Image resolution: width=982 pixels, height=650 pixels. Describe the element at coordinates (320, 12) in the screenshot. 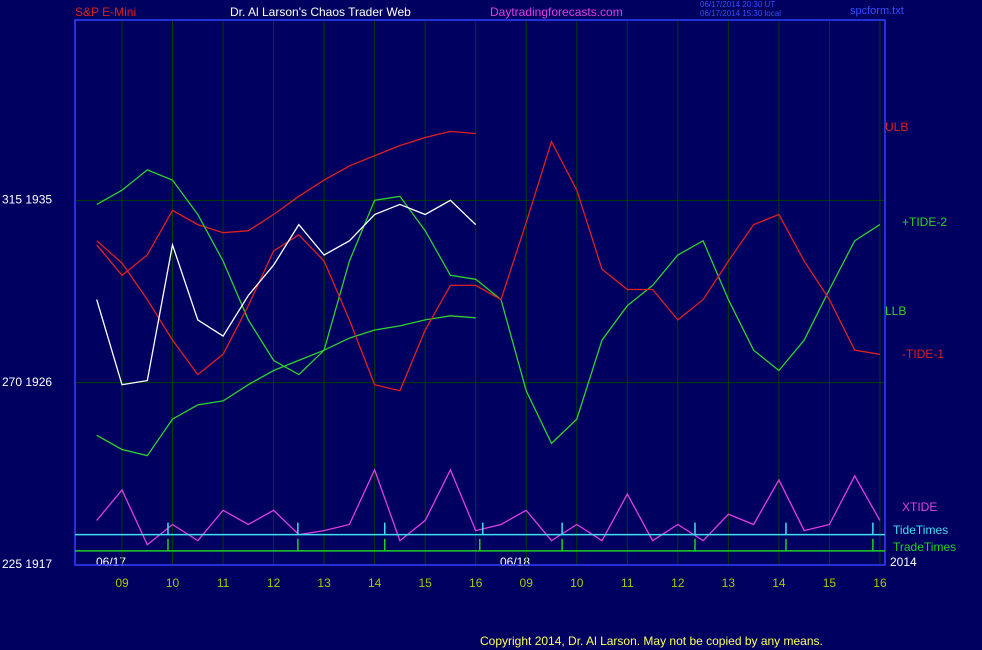

I see `chart-title: Dr. Al Larson's Chaos Trader Web` at that location.